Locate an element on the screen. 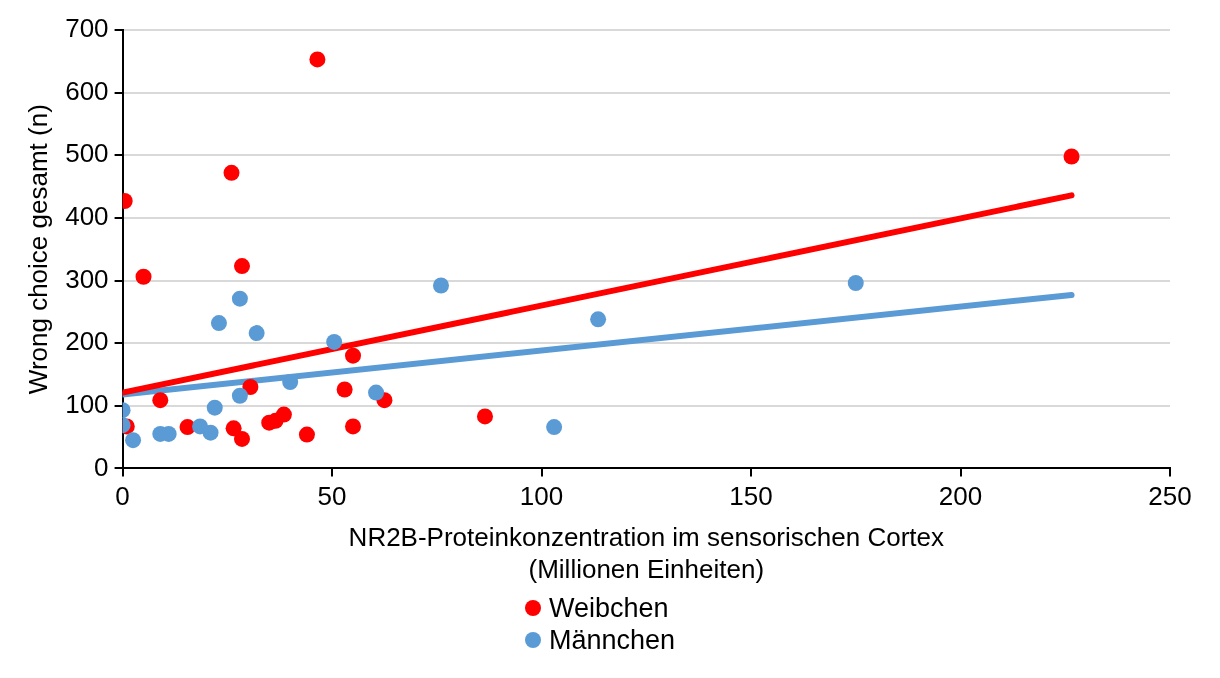  x-tick-label: 100 is located at coordinates (541, 496).